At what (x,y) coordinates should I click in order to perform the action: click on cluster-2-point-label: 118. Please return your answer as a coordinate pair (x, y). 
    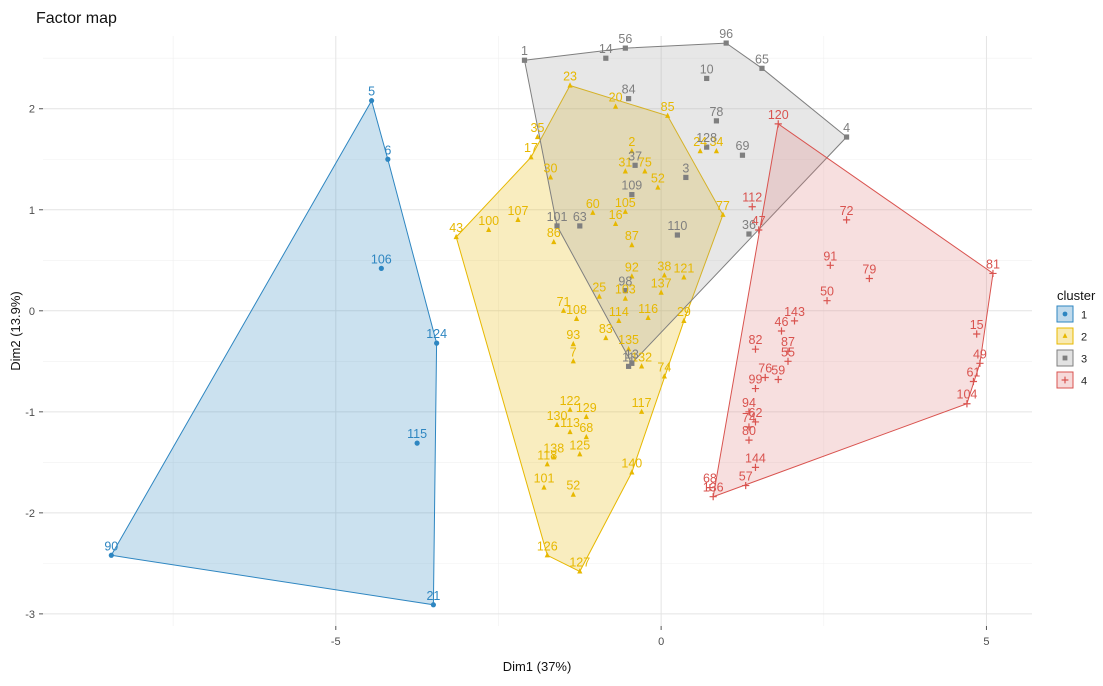
    Looking at the image, I should click on (547, 455).